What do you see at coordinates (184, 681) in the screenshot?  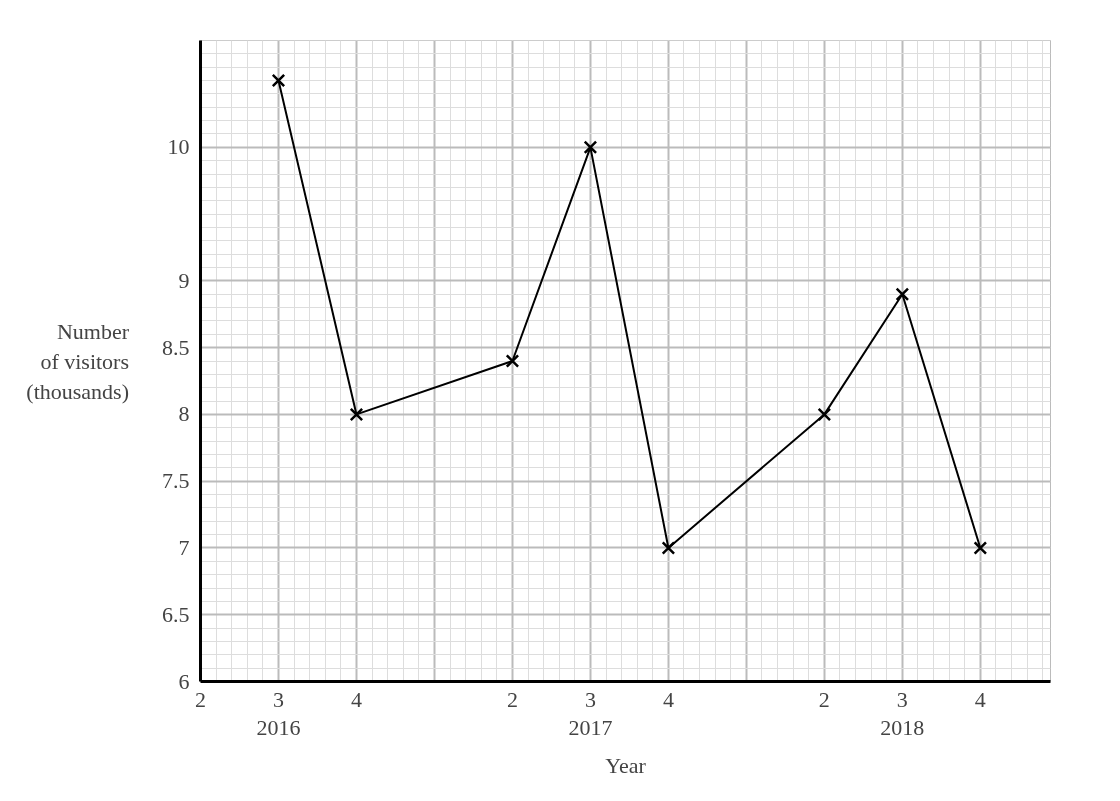 I see `y-tick-label: 6` at bounding box center [184, 681].